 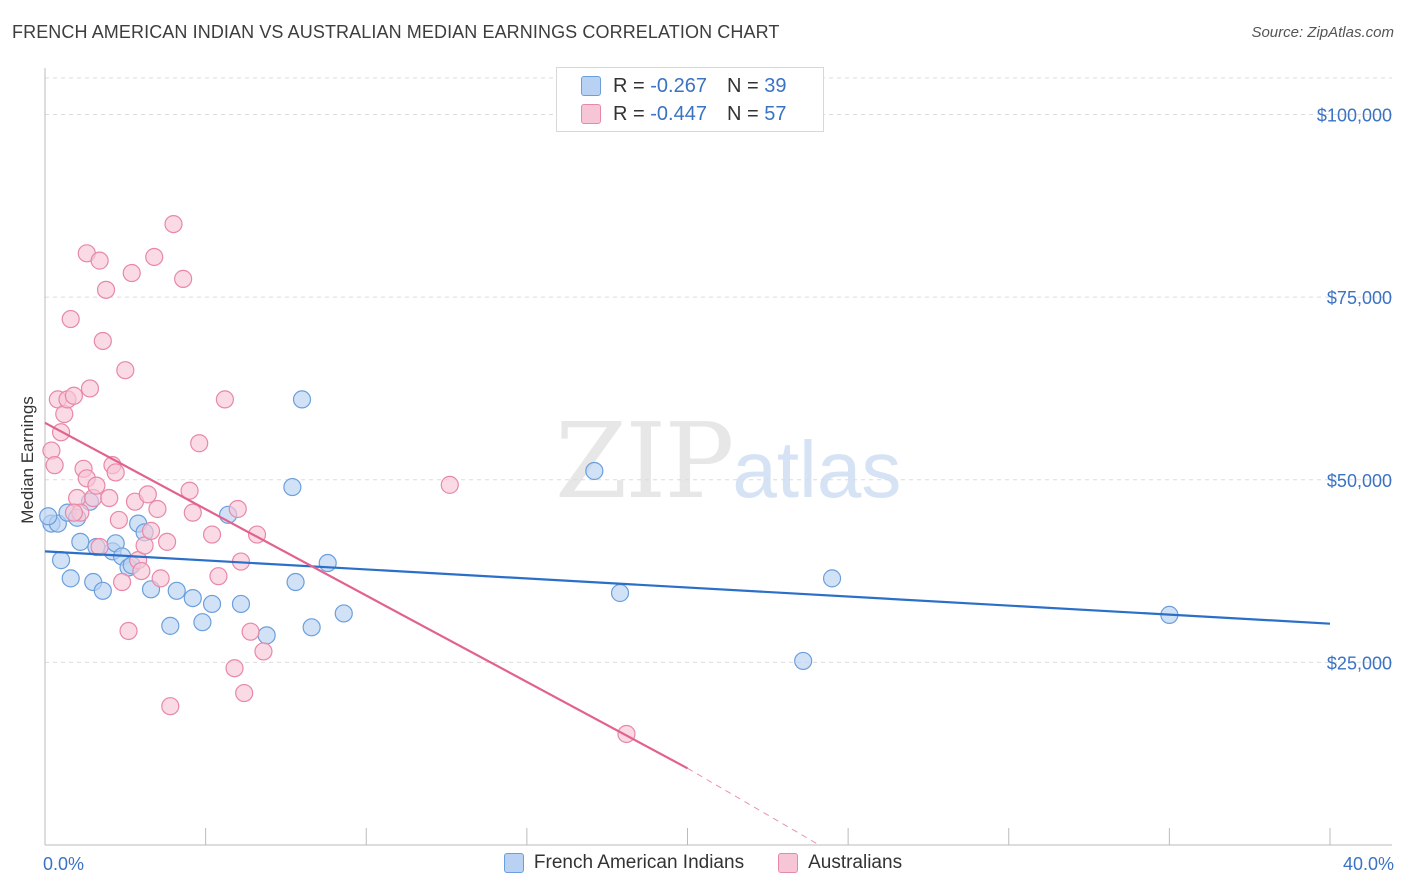 What do you see at coordinates (678, 85) in the screenshot?
I see `stats-r-value: -0.267` at bounding box center [678, 85].